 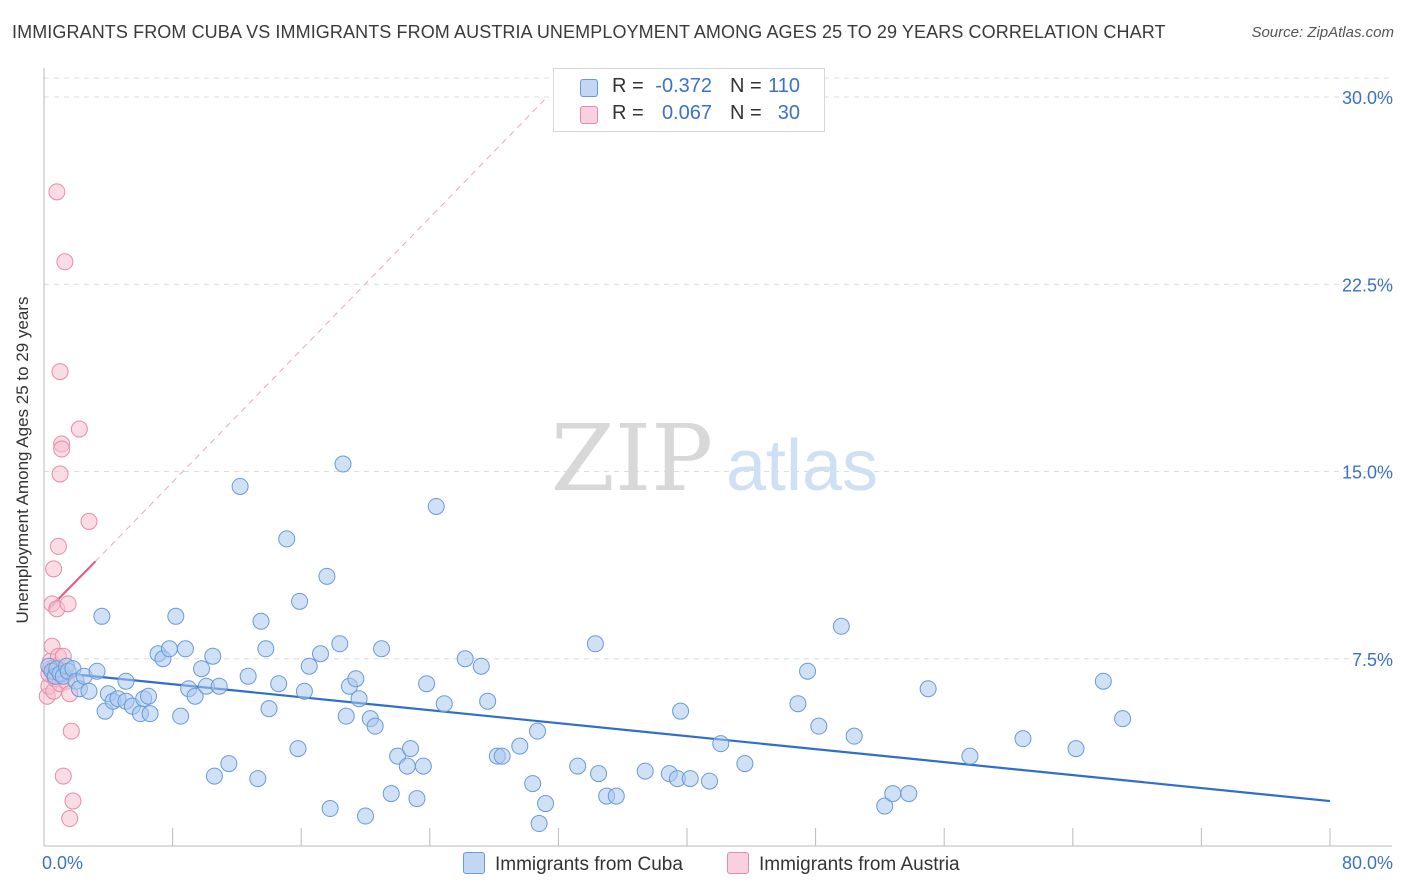 I want to click on watermark-atlas: atlas, so click(x=802, y=466).